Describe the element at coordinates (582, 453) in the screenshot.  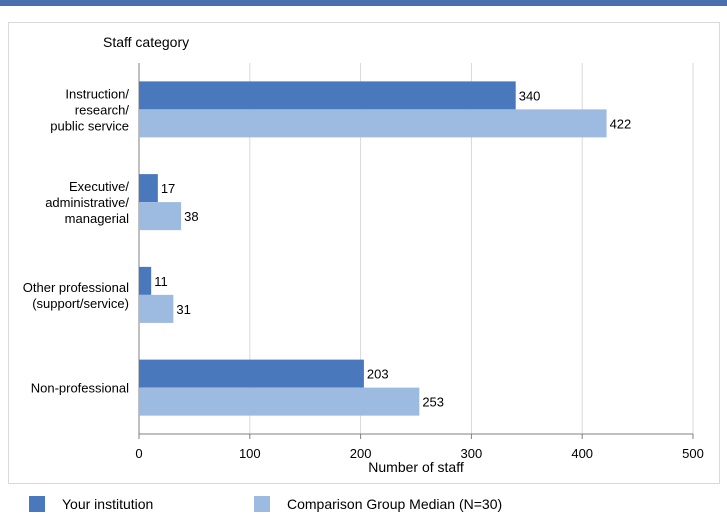
I see `x-tick-label: 400` at that location.